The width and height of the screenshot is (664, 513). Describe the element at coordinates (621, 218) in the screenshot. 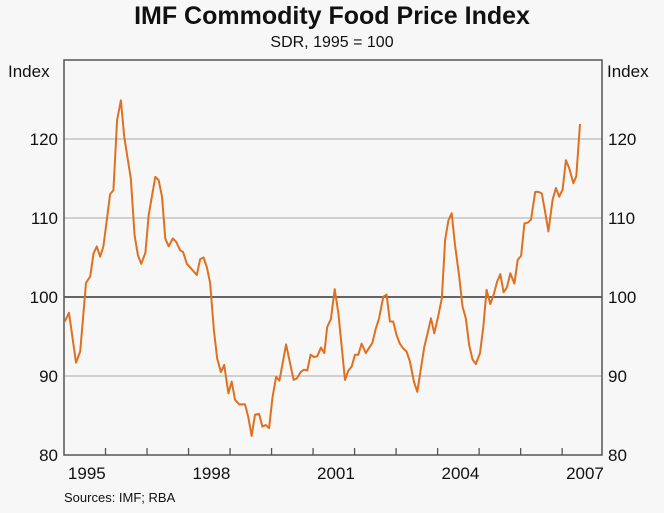

I see `y-tick-label-right: 110` at that location.